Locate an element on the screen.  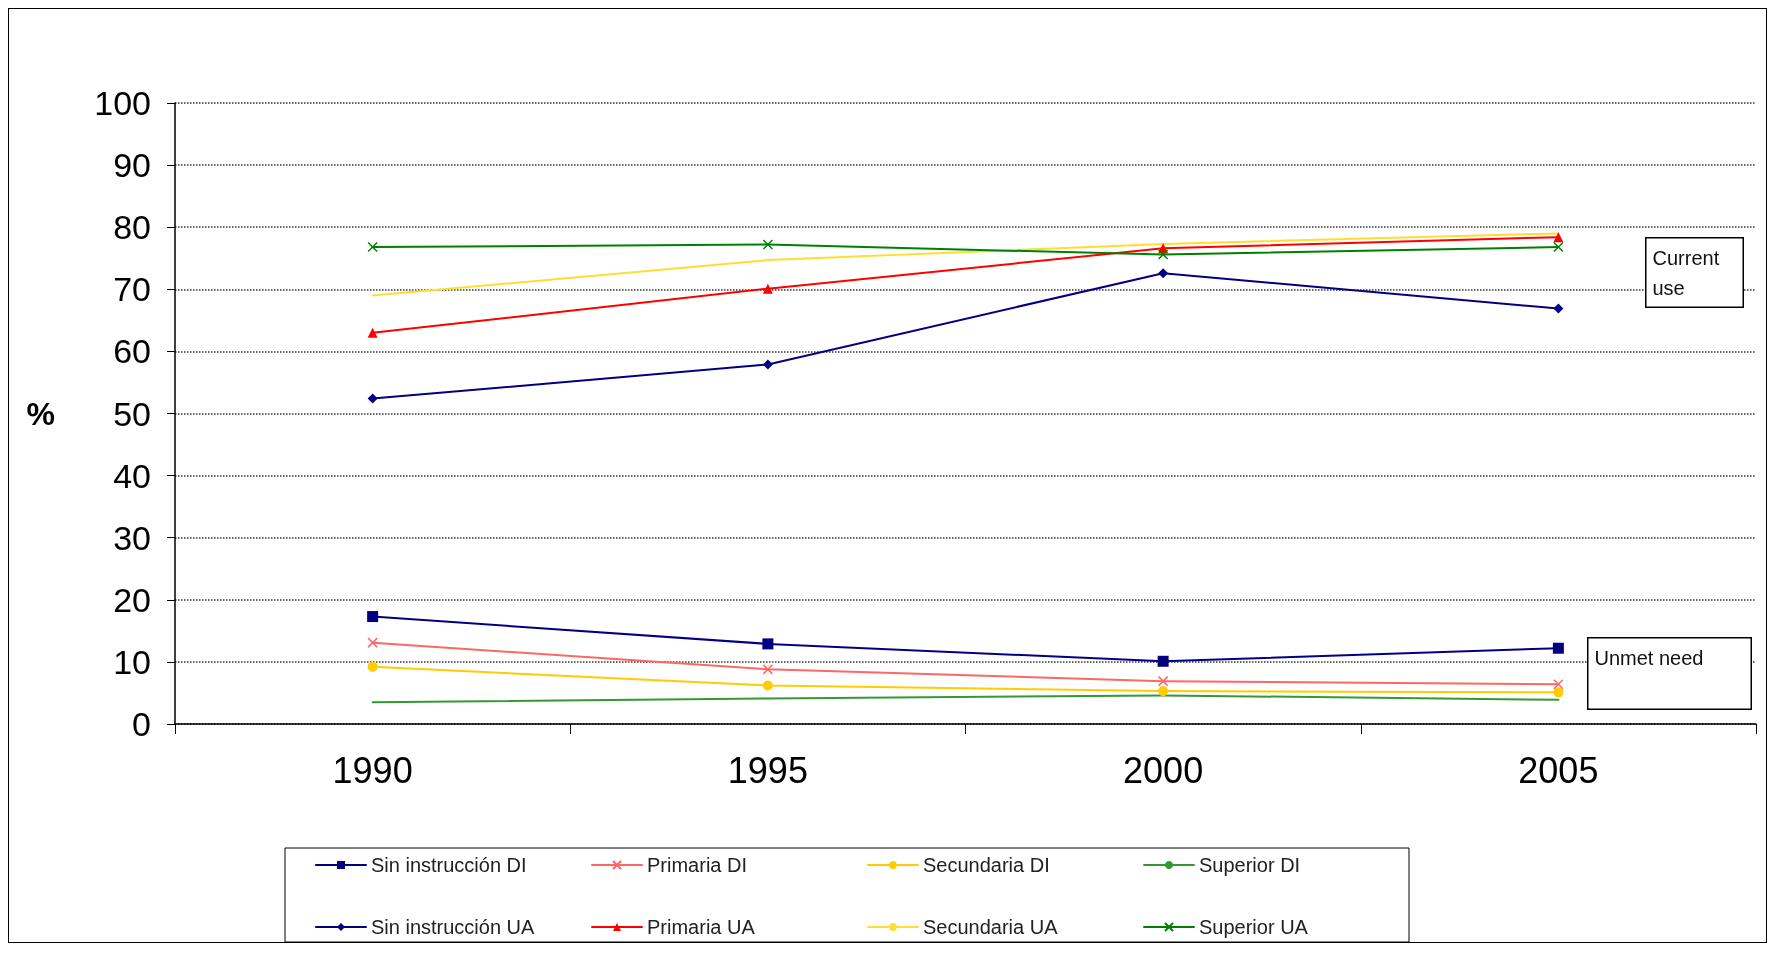
annotation: Unmet need is located at coordinates (1649, 657).